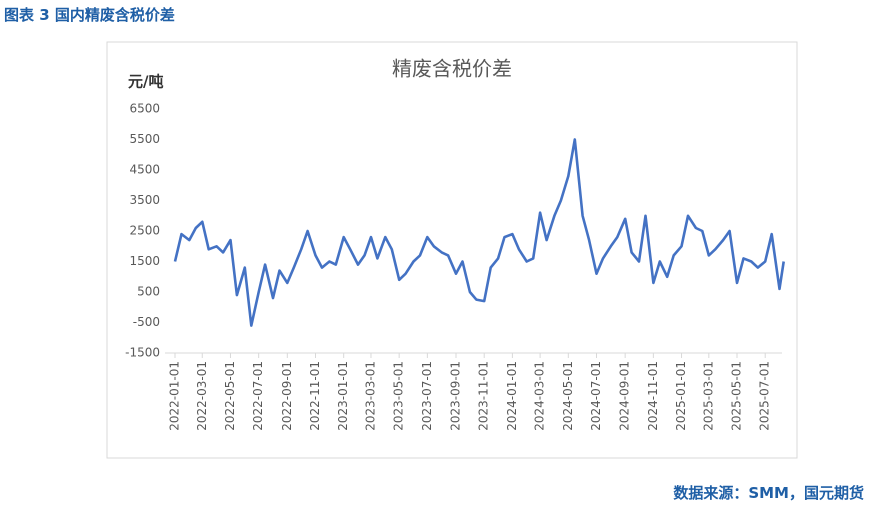 This screenshot has height=508, width=878. I want to click on x-tick-label: 2025-05-01, so click(737, 396).